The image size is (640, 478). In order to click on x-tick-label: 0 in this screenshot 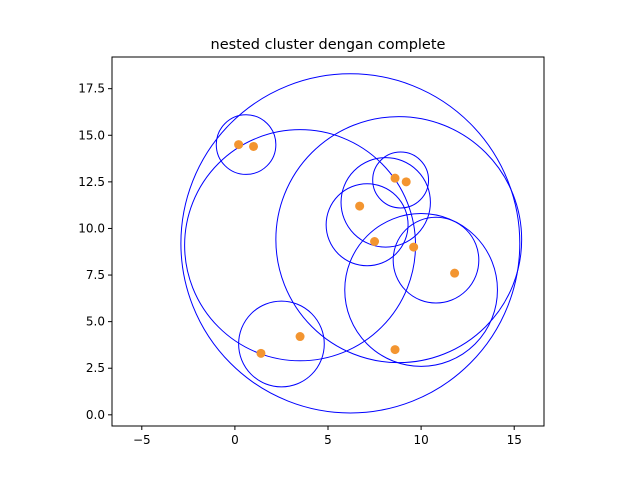, I will do `click(235, 440)`.